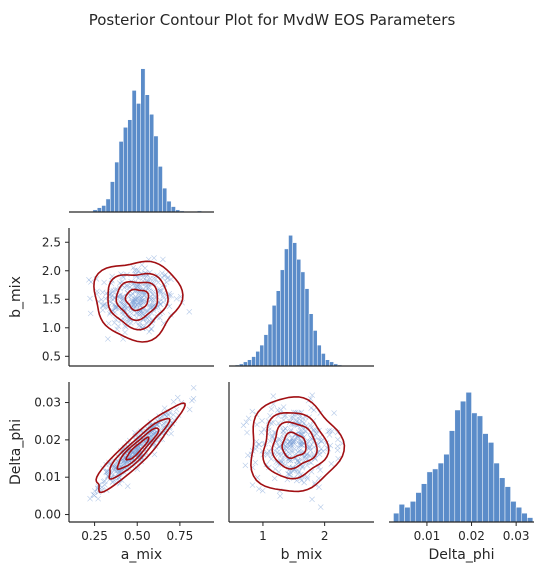 The height and width of the screenshot is (576, 550). I want to click on y-tick-label: 0.00, so click(47, 515).